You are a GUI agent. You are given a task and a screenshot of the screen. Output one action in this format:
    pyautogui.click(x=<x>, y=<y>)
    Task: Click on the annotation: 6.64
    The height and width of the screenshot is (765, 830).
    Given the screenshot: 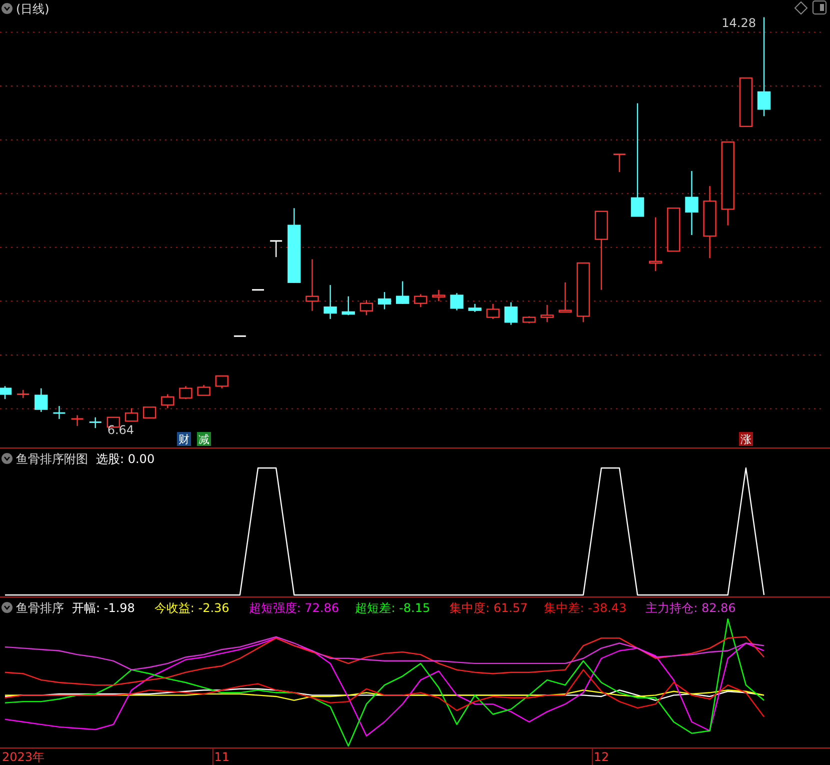 What is the action you would take?
    pyautogui.click(x=120, y=430)
    